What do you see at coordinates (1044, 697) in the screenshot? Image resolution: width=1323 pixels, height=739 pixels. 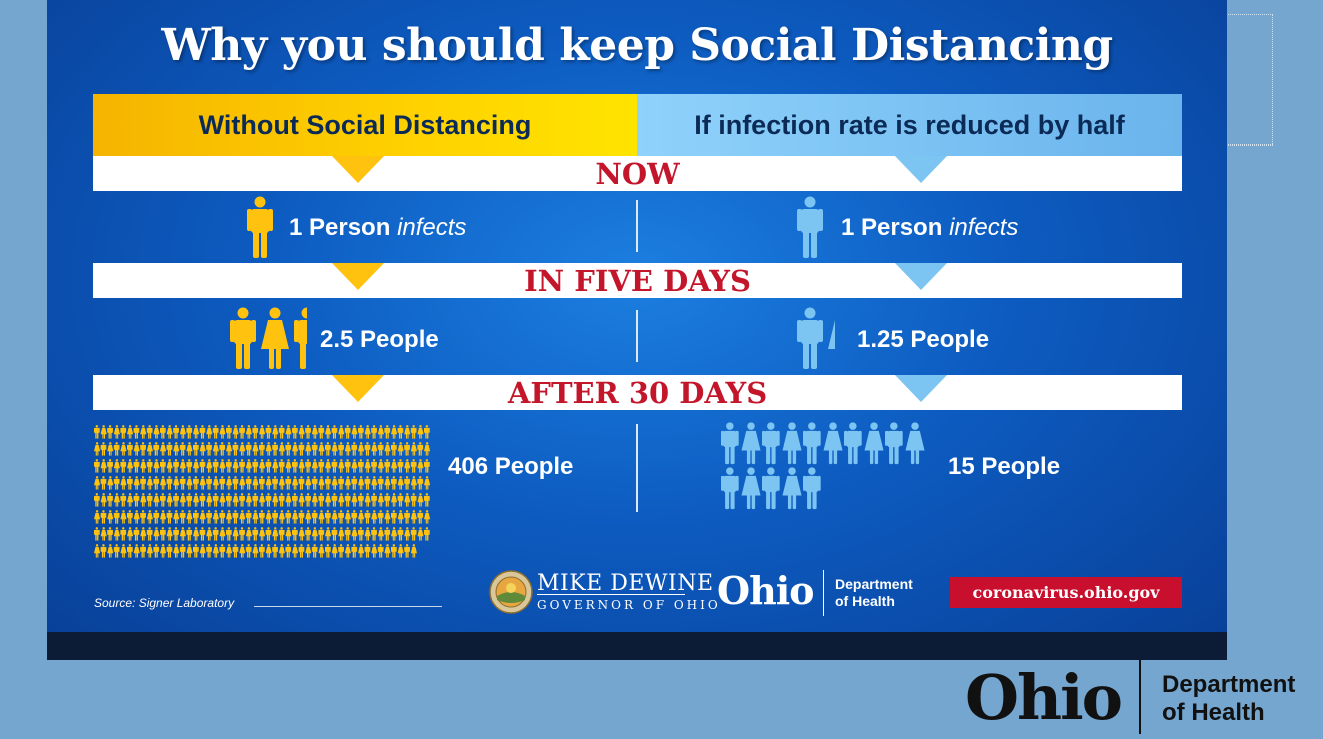 I see `ohio-logo-corner: Ohio` at bounding box center [1044, 697].